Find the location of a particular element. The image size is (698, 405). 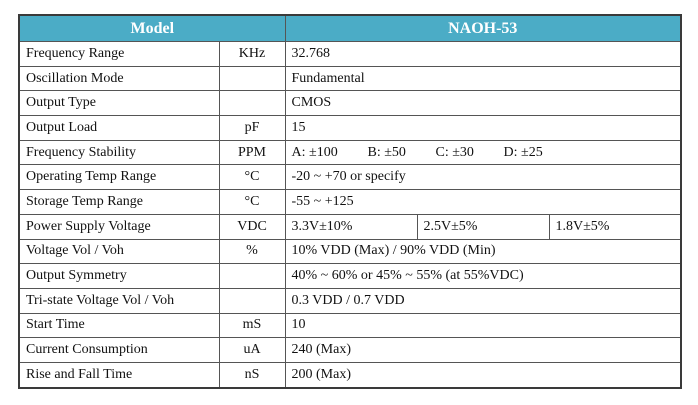

value-cell: 10% VDD (Max) / 90% VDD (Min) is located at coordinates (483, 251).